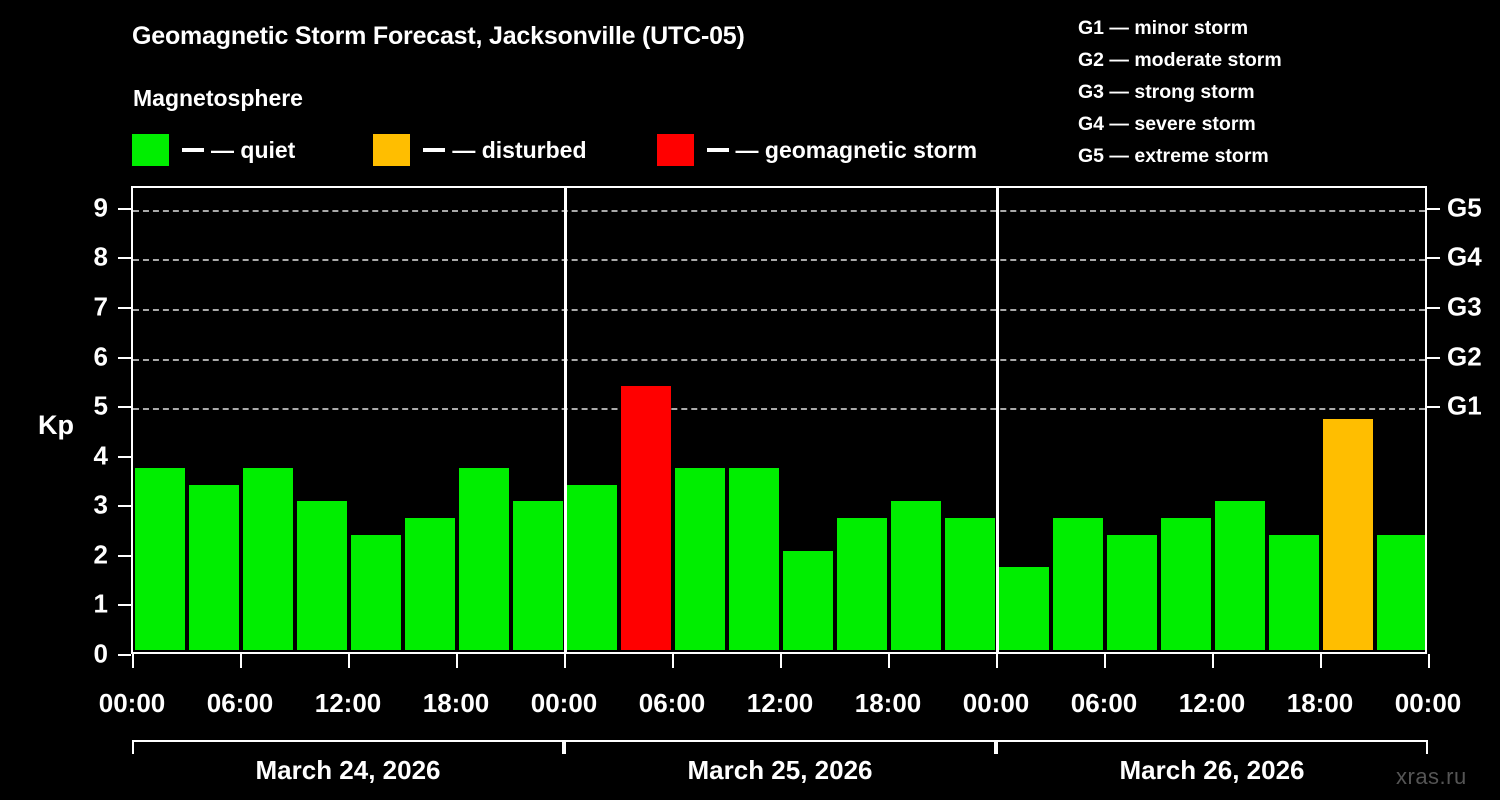 This screenshot has width=1500, height=800. What do you see at coordinates (1173, 156) in the screenshot?
I see `g-legend-row: G5 — extreme storm` at bounding box center [1173, 156].